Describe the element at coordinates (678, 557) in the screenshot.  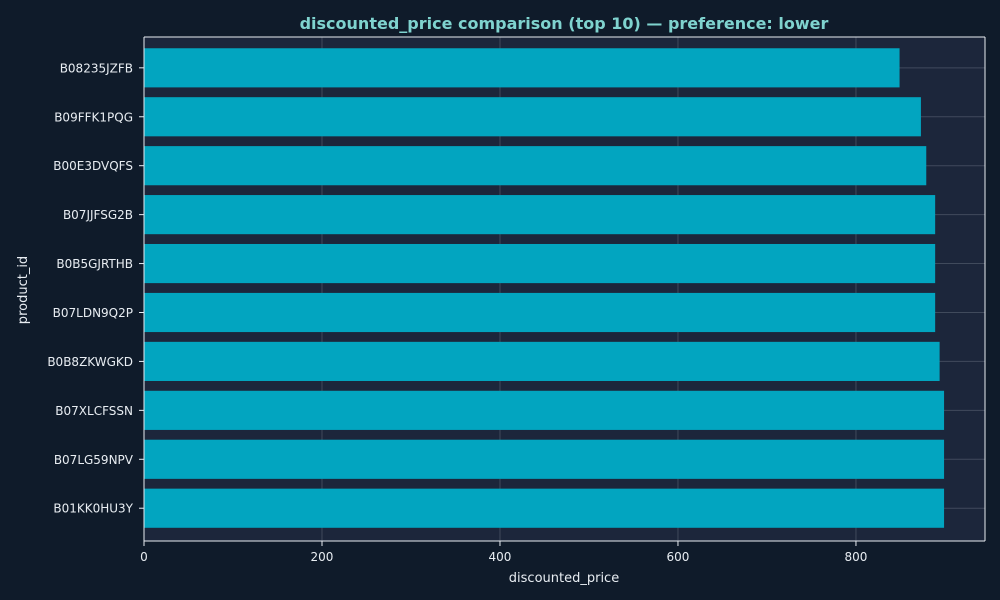
I see `x-tick-label: 600` at that location.